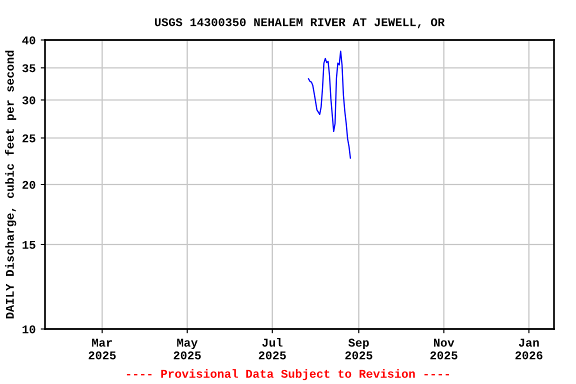 Image resolution: width=576 pixels, height=384 pixels. I want to click on x-tick-label: Jan 2026, so click(528, 349).